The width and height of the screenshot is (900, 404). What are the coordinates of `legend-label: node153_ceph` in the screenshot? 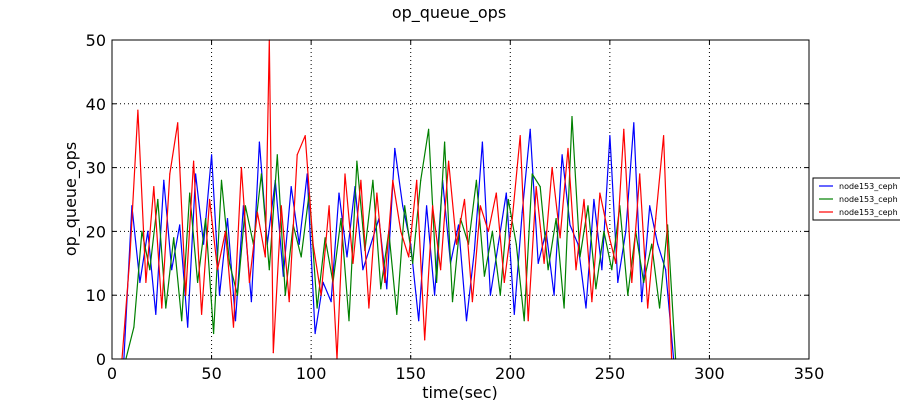 It's located at (868, 186).